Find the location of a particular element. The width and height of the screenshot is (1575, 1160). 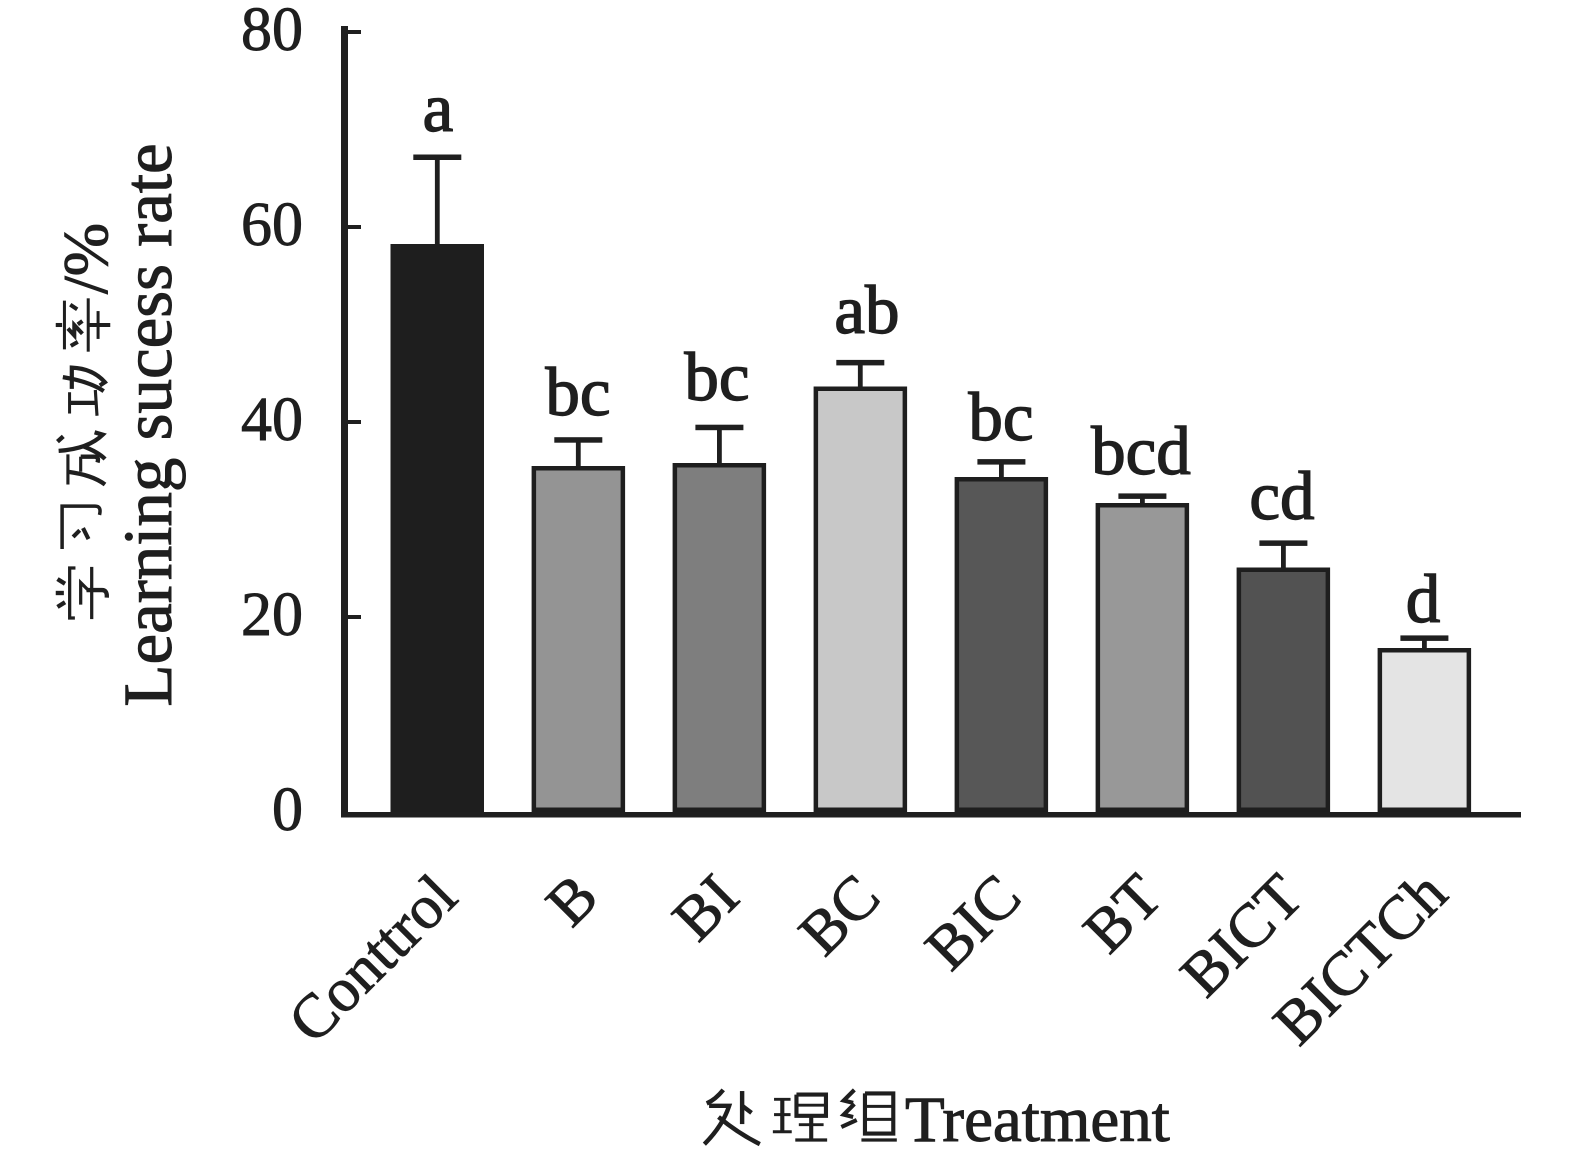

svg-text: Learning sucess rate is located at coordinates (148, 424).